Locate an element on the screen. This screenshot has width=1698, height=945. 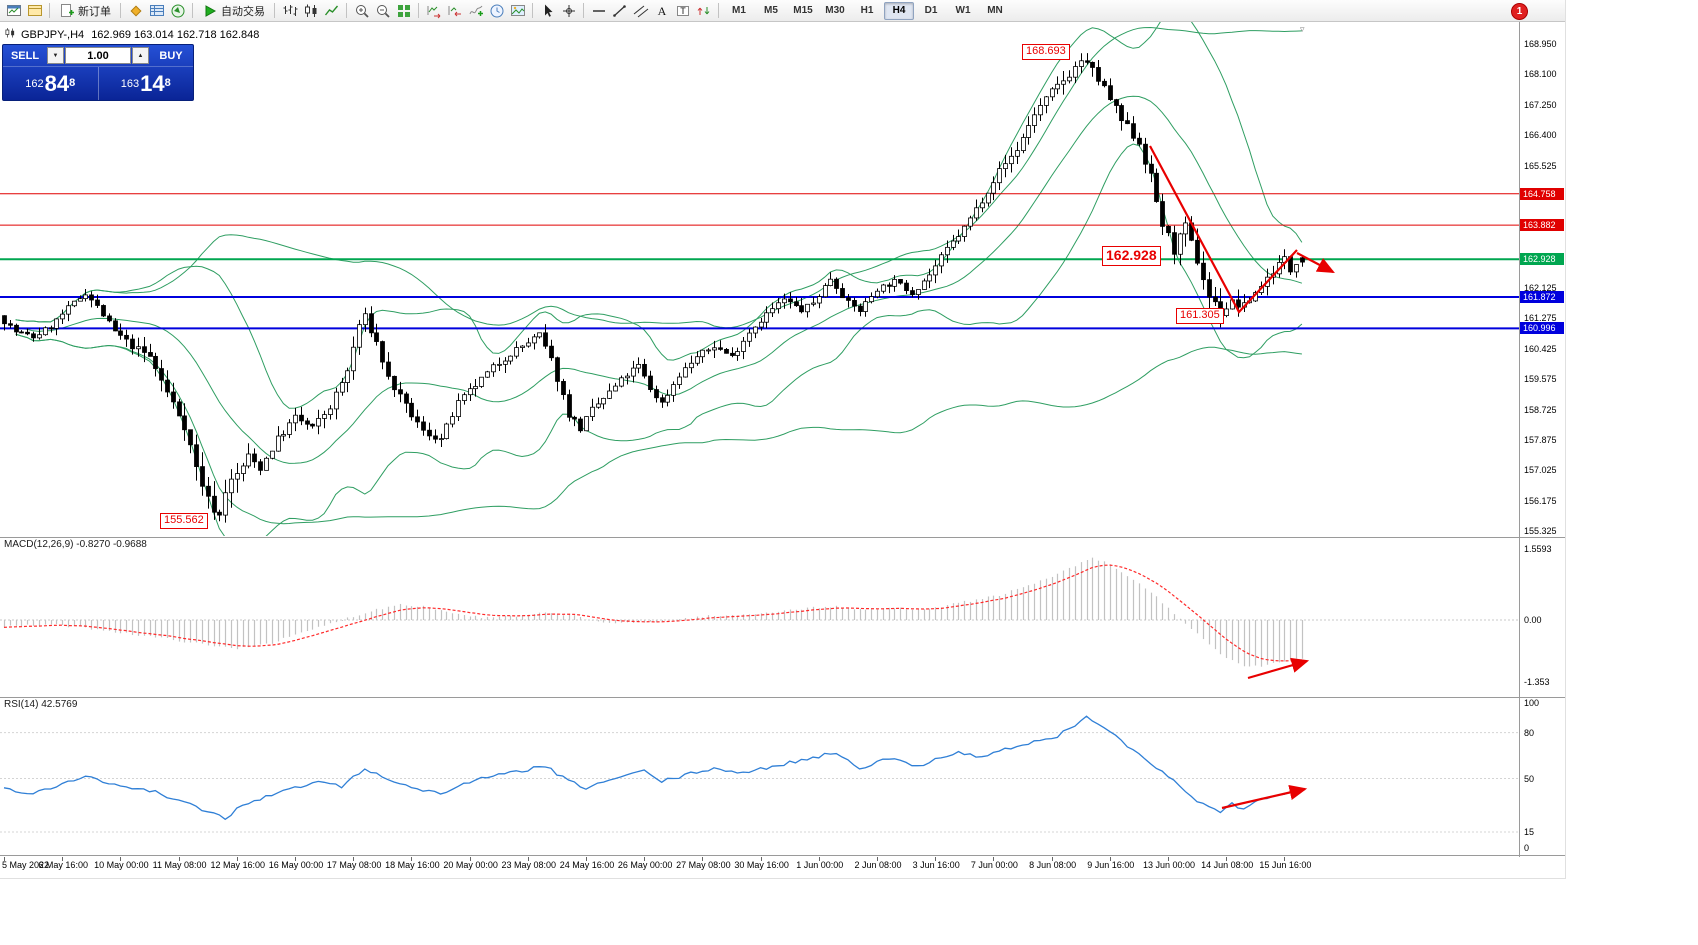
price-annotation-box: 161.305 is located at coordinates (1200, 316).